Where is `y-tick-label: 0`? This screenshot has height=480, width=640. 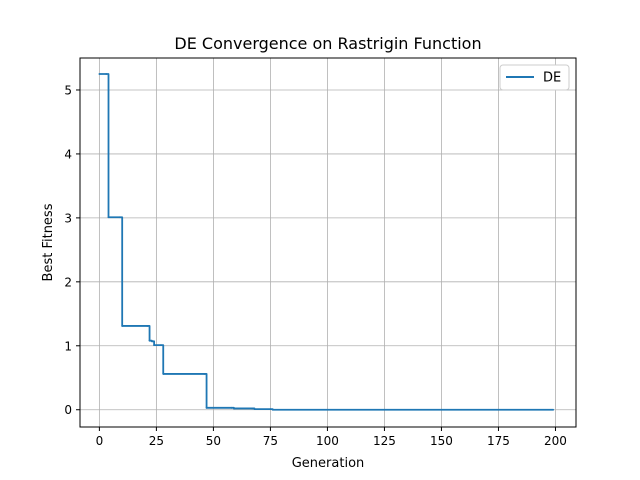
y-tick-label: 0 is located at coordinates (68, 410).